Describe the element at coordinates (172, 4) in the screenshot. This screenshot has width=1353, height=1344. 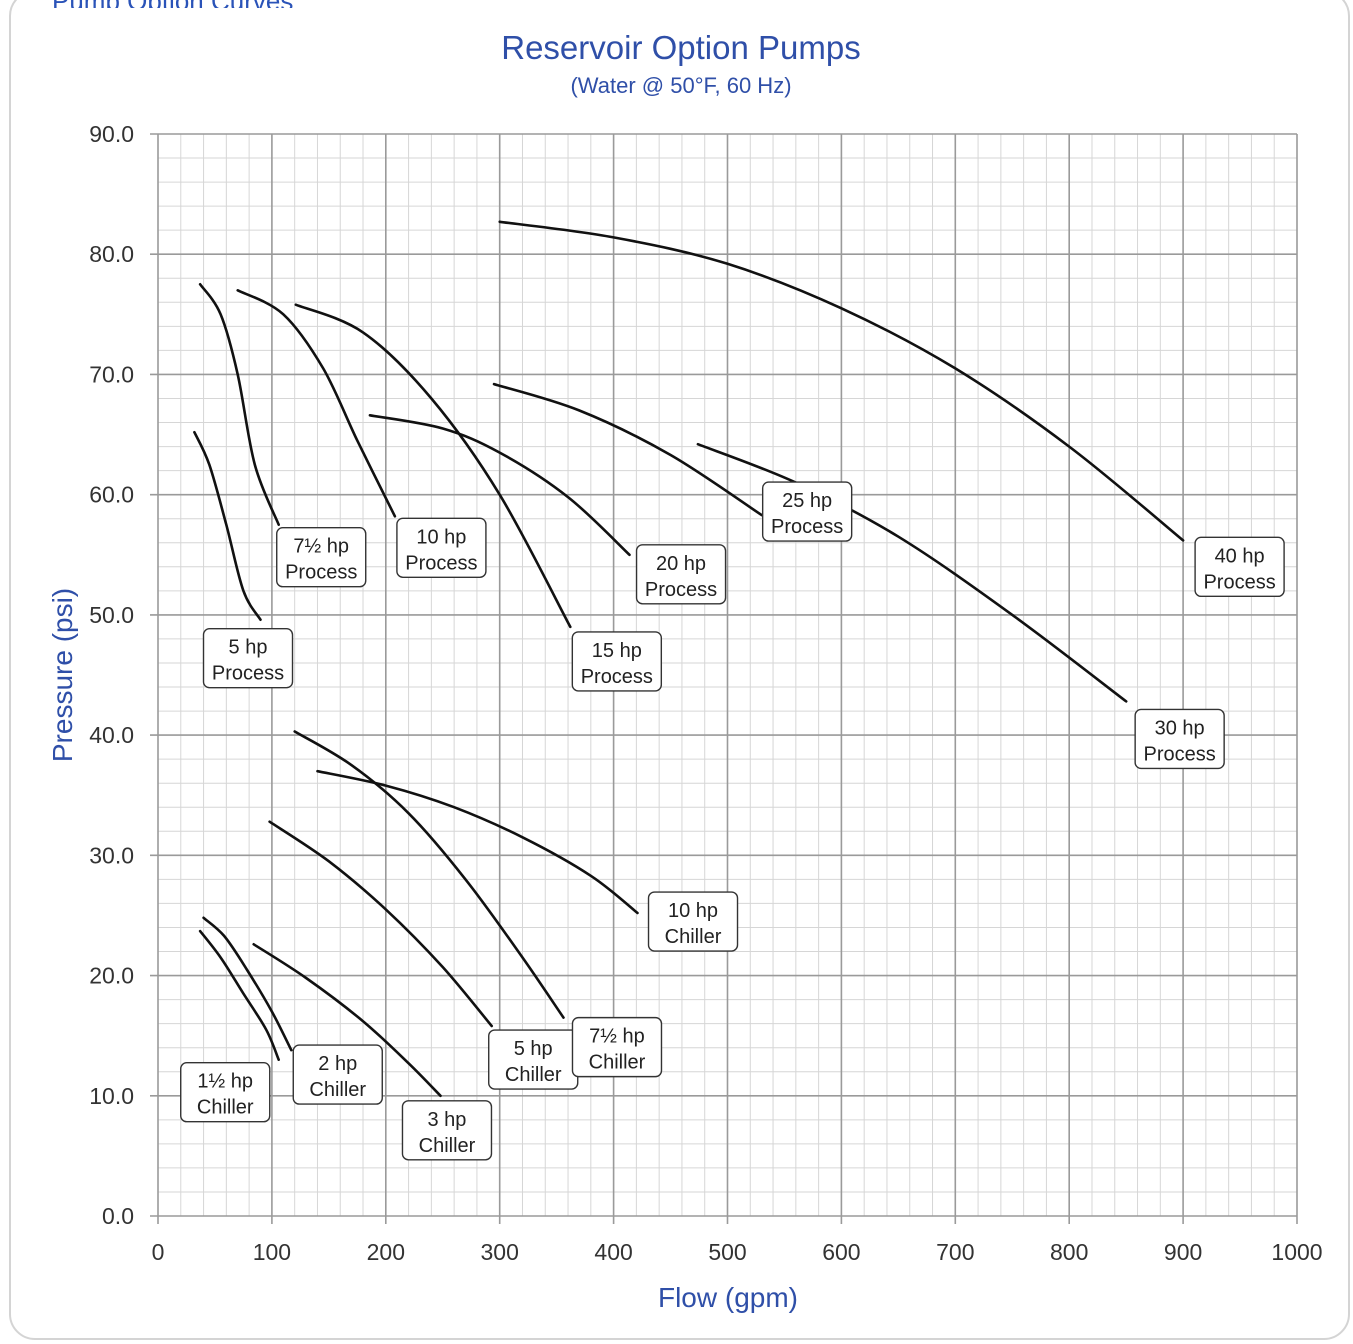
I see `cropped-header-text: Pump Option Curves` at that location.